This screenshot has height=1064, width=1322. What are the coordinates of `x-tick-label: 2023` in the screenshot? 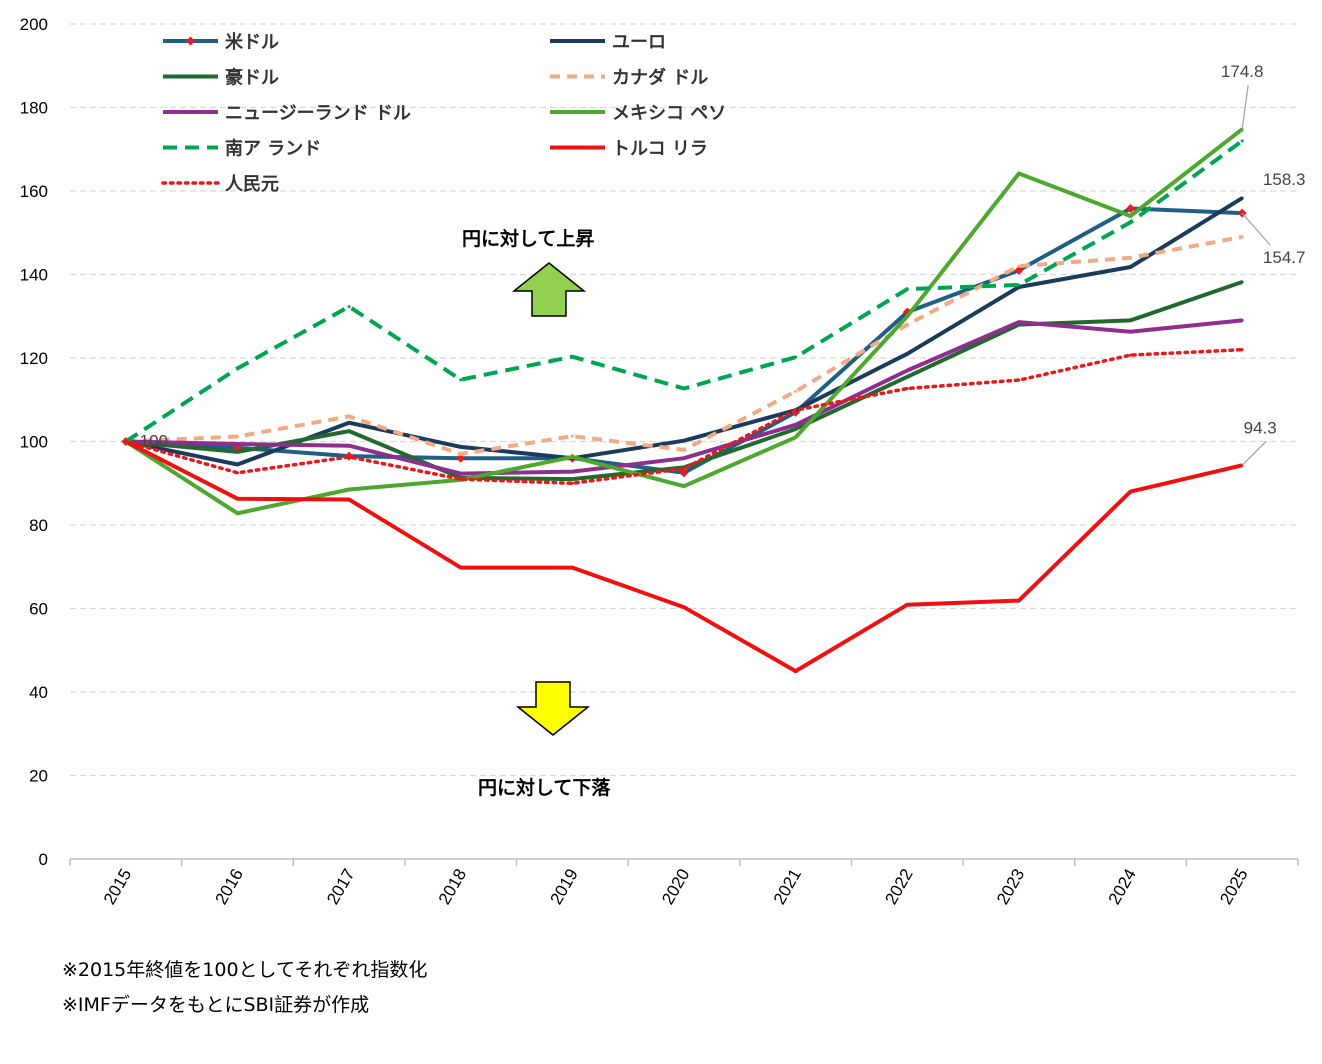 It's located at (1010, 887).